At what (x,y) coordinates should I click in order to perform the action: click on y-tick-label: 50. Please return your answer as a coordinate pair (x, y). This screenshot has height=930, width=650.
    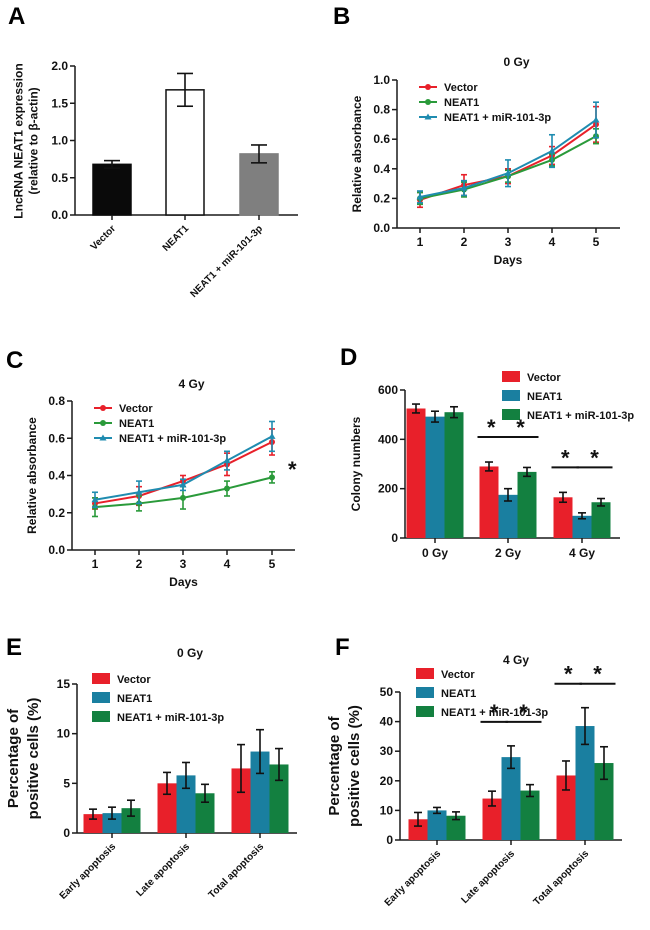
    Looking at the image, I should click on (387, 692).